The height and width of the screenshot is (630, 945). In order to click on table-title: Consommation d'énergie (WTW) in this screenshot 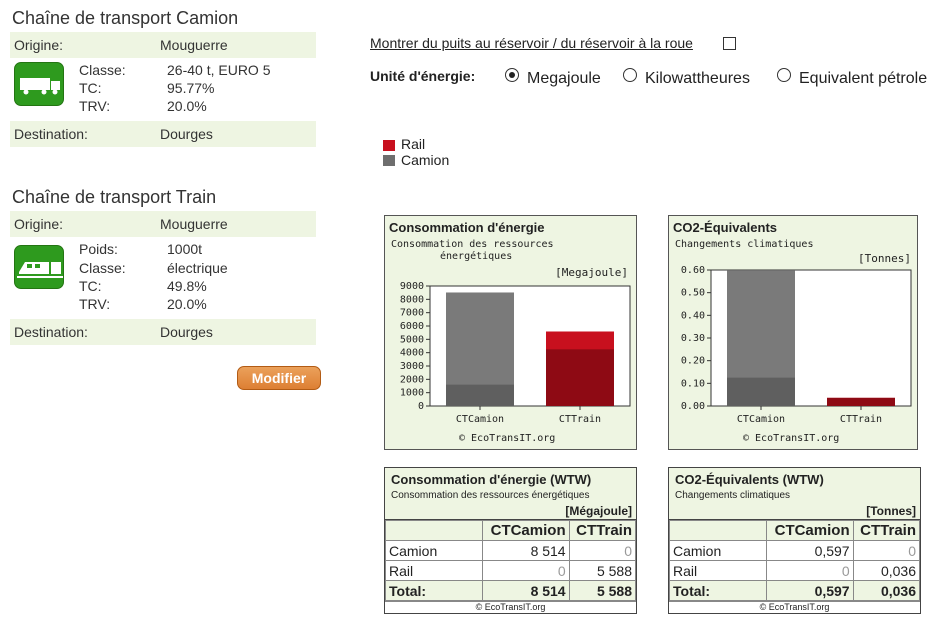, I will do `click(491, 479)`.